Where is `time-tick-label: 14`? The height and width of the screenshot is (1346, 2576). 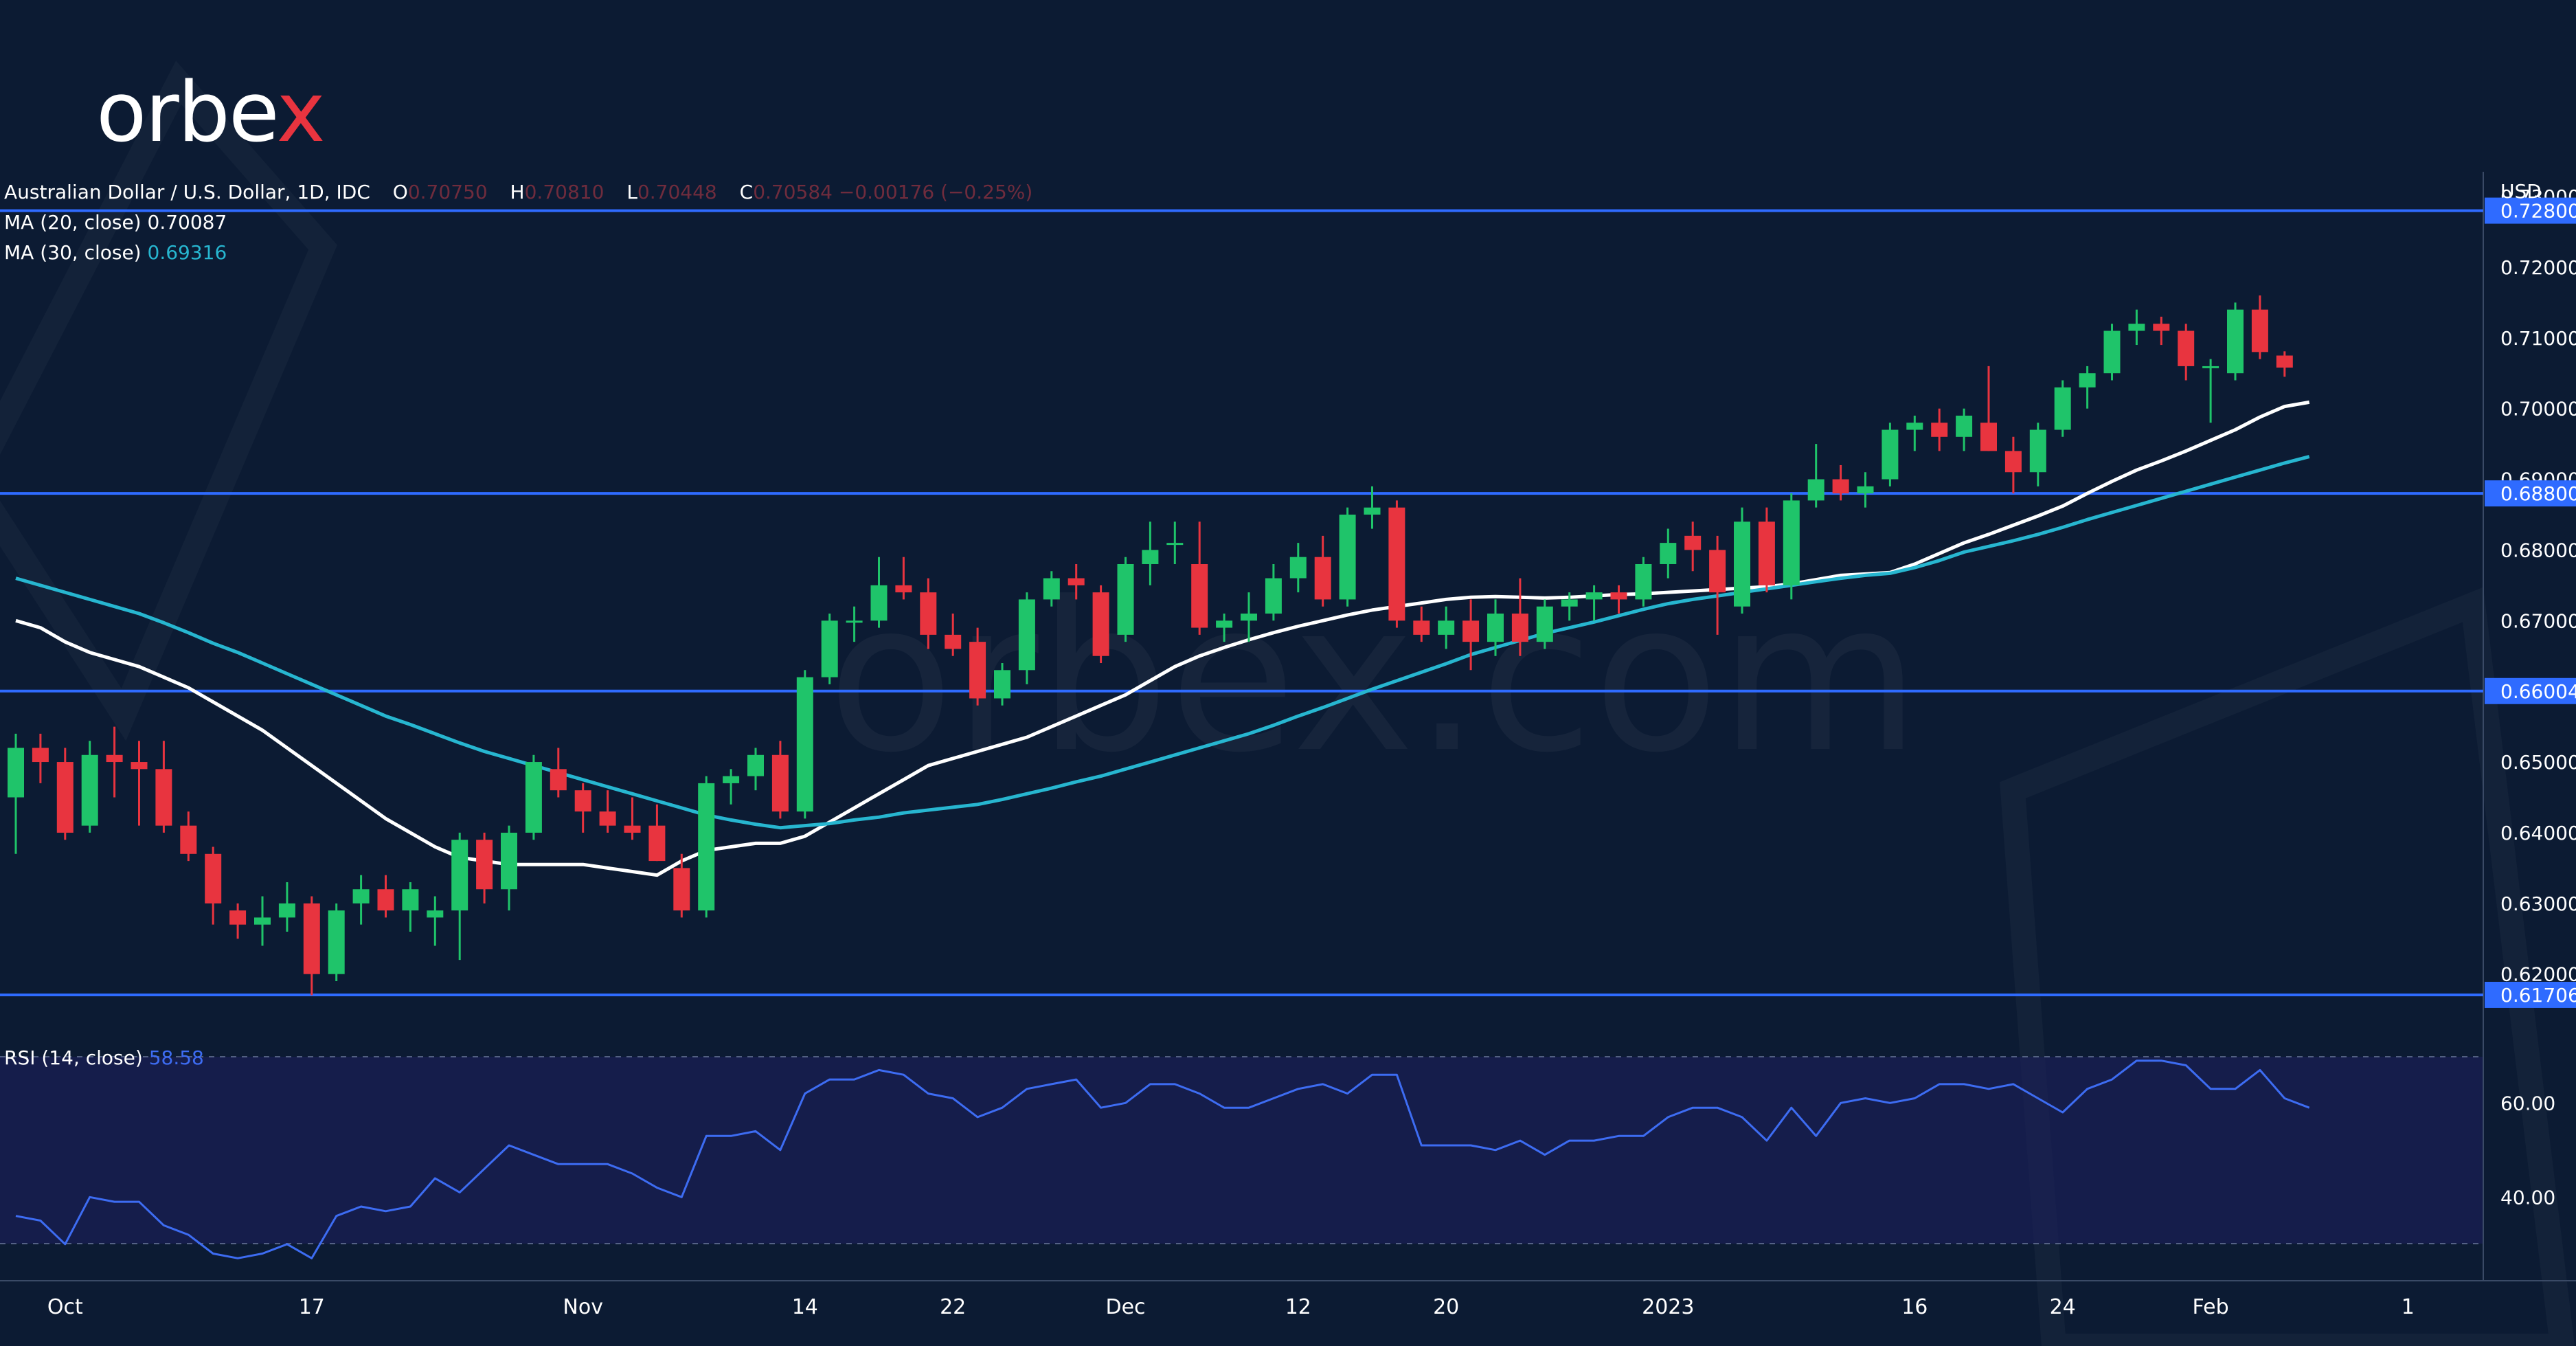 time-tick-label: 14 is located at coordinates (805, 1307).